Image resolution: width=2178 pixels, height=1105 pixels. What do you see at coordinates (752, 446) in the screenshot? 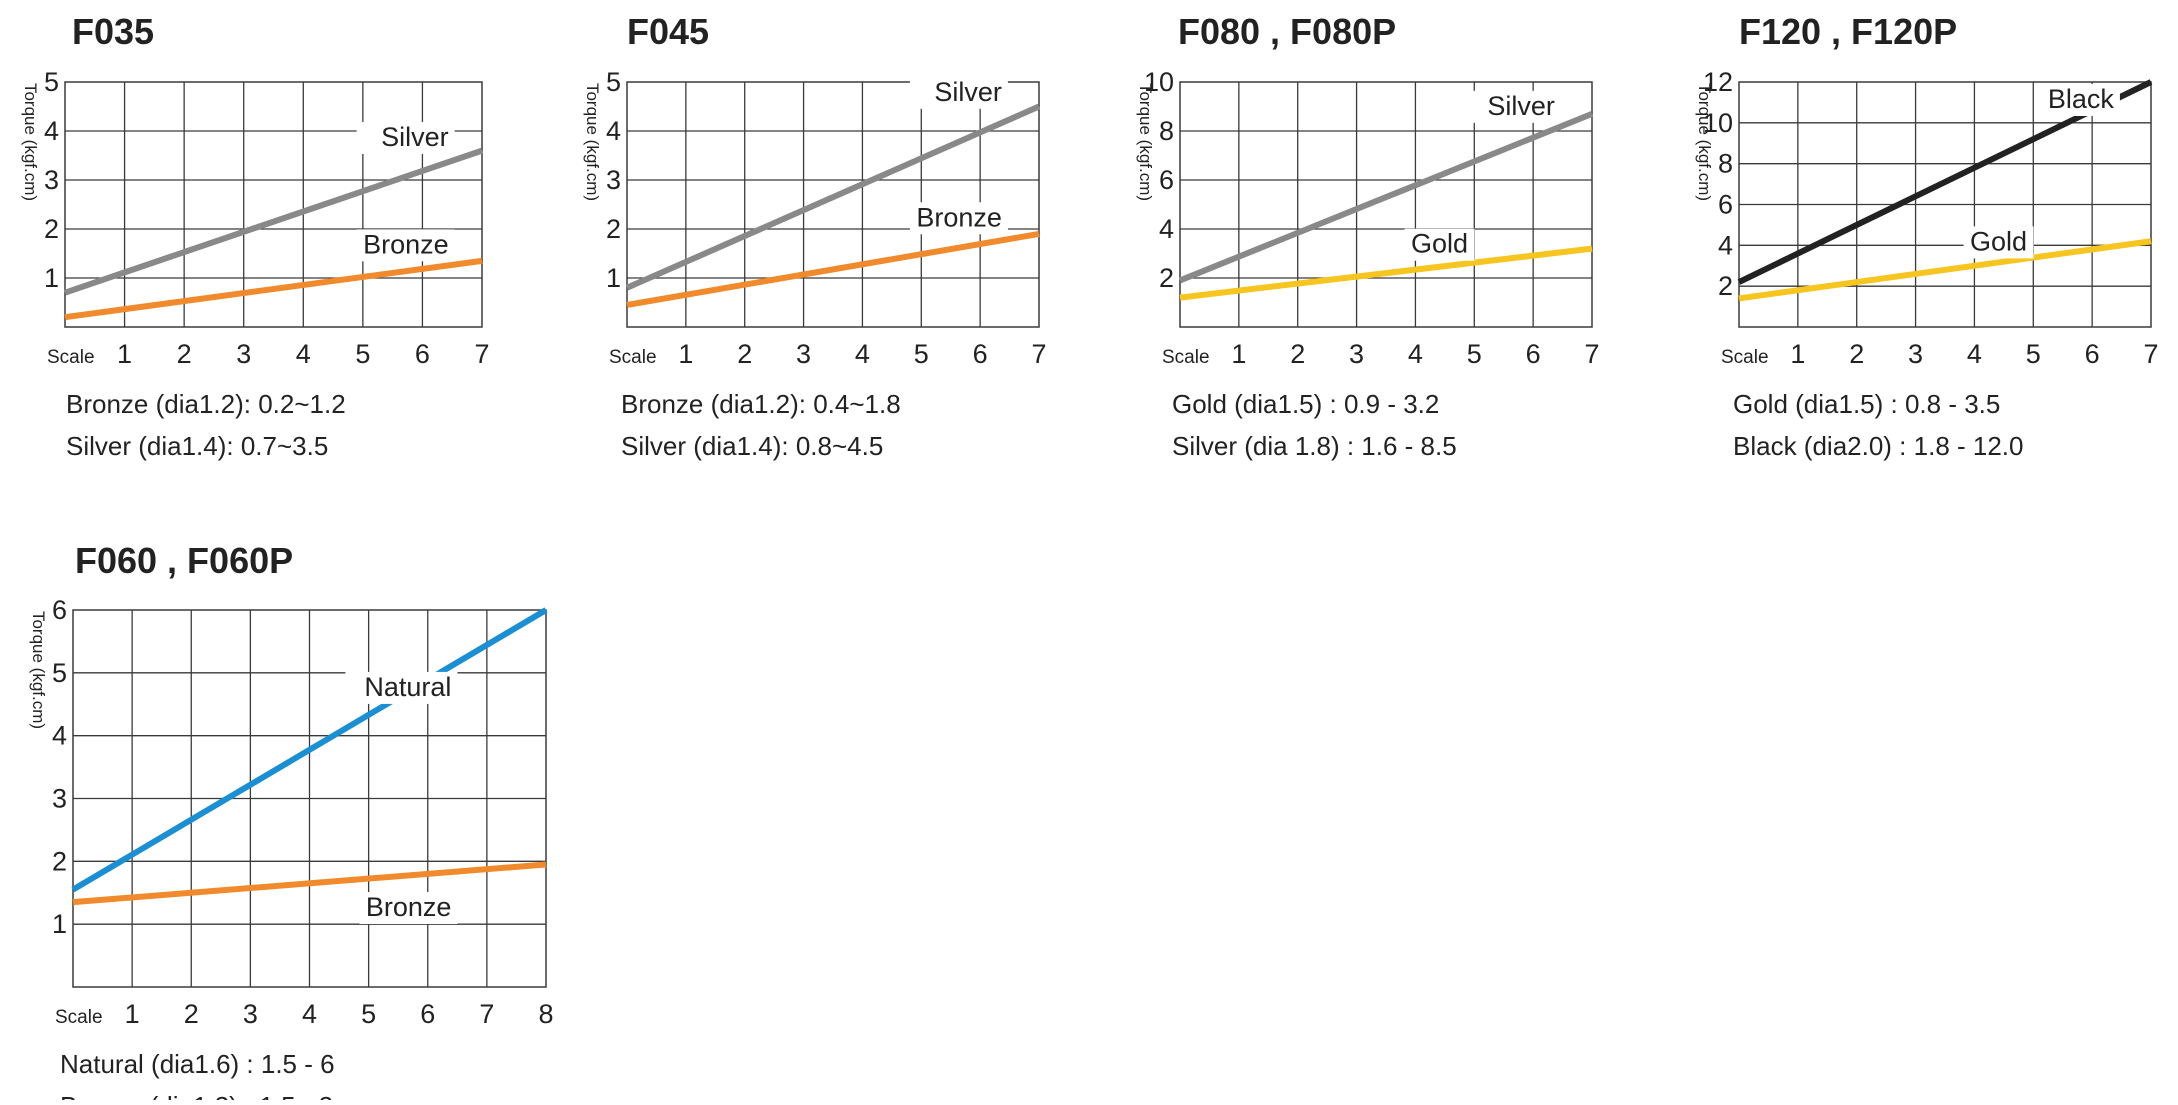
I see `spec-note: Silver (dia1.4): 0.8~4.5` at bounding box center [752, 446].